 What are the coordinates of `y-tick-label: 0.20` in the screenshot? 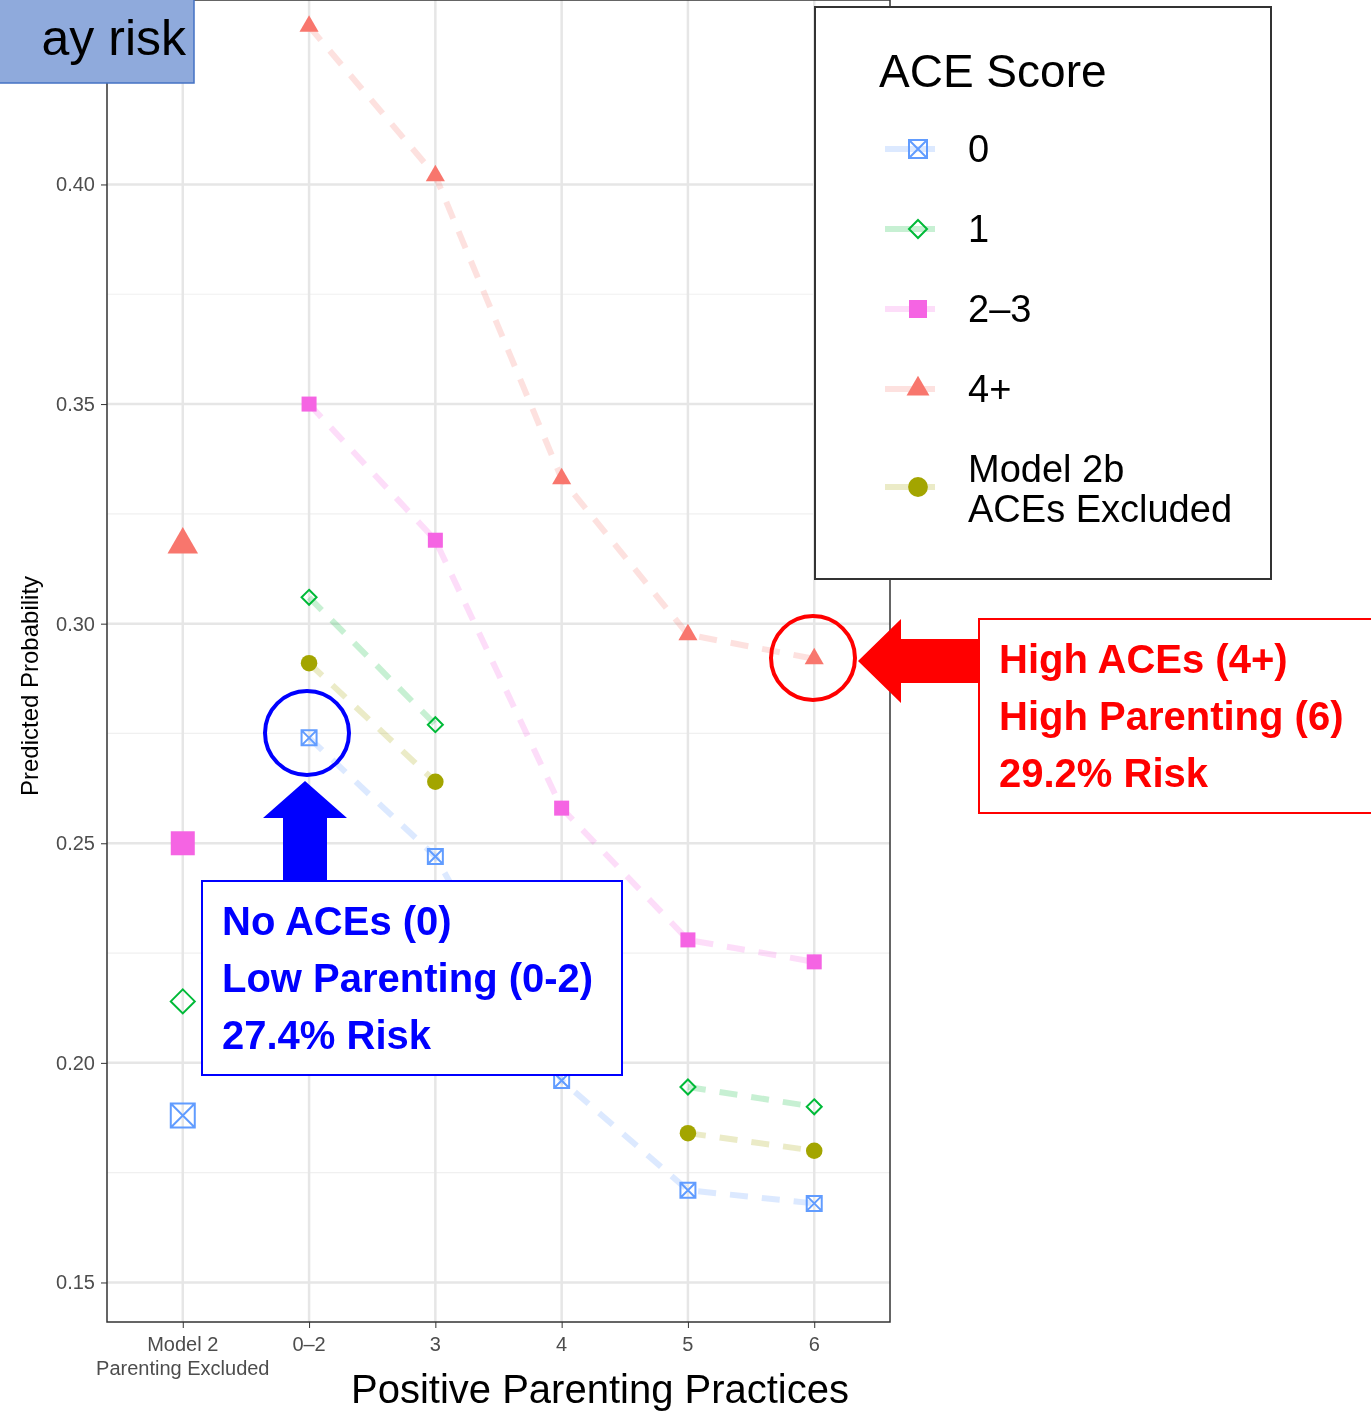 It's located at (75, 1062).